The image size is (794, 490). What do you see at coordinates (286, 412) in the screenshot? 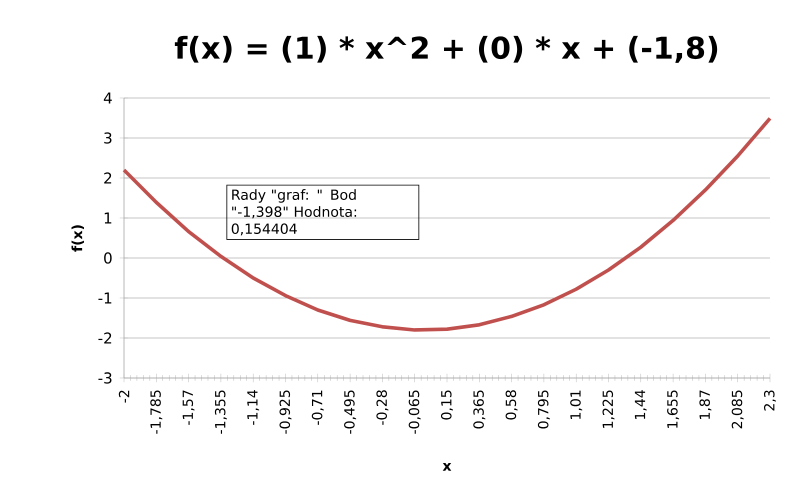
I see `x-tick-label: -0,925` at bounding box center [286, 412].